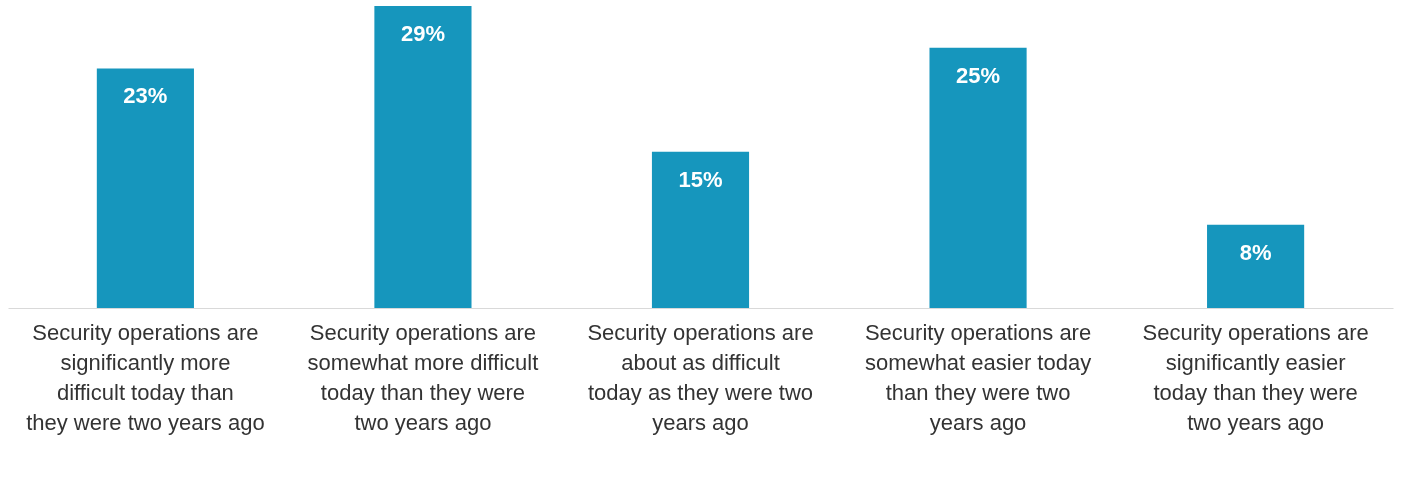 The height and width of the screenshot is (504, 1403). What do you see at coordinates (1255, 377) in the screenshot?
I see `x-tick-label: Security operations are significantly easier today than they were two years ago` at bounding box center [1255, 377].